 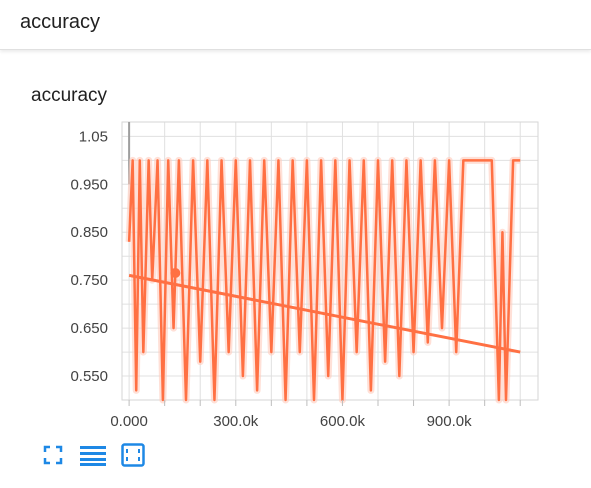 I want to click on fullscreen-button, so click(x=53, y=455).